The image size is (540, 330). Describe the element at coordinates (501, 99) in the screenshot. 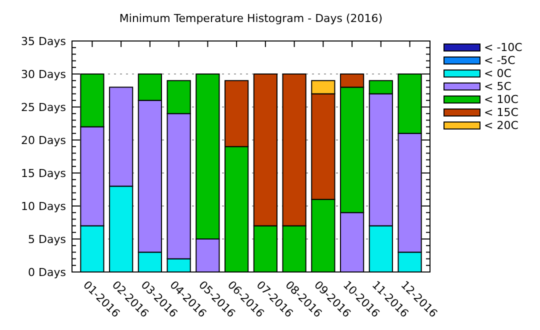

I see `legend-label: < 10C` at that location.